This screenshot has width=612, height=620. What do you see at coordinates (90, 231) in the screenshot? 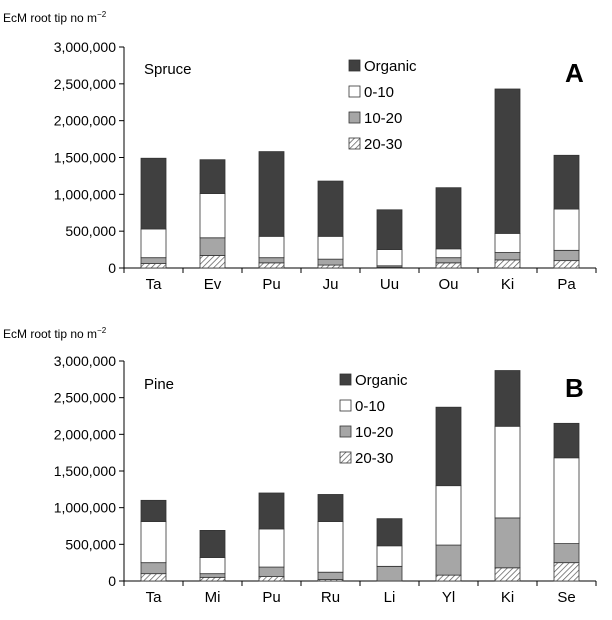
I see `y-tick-label: 500,000` at bounding box center [90, 231].